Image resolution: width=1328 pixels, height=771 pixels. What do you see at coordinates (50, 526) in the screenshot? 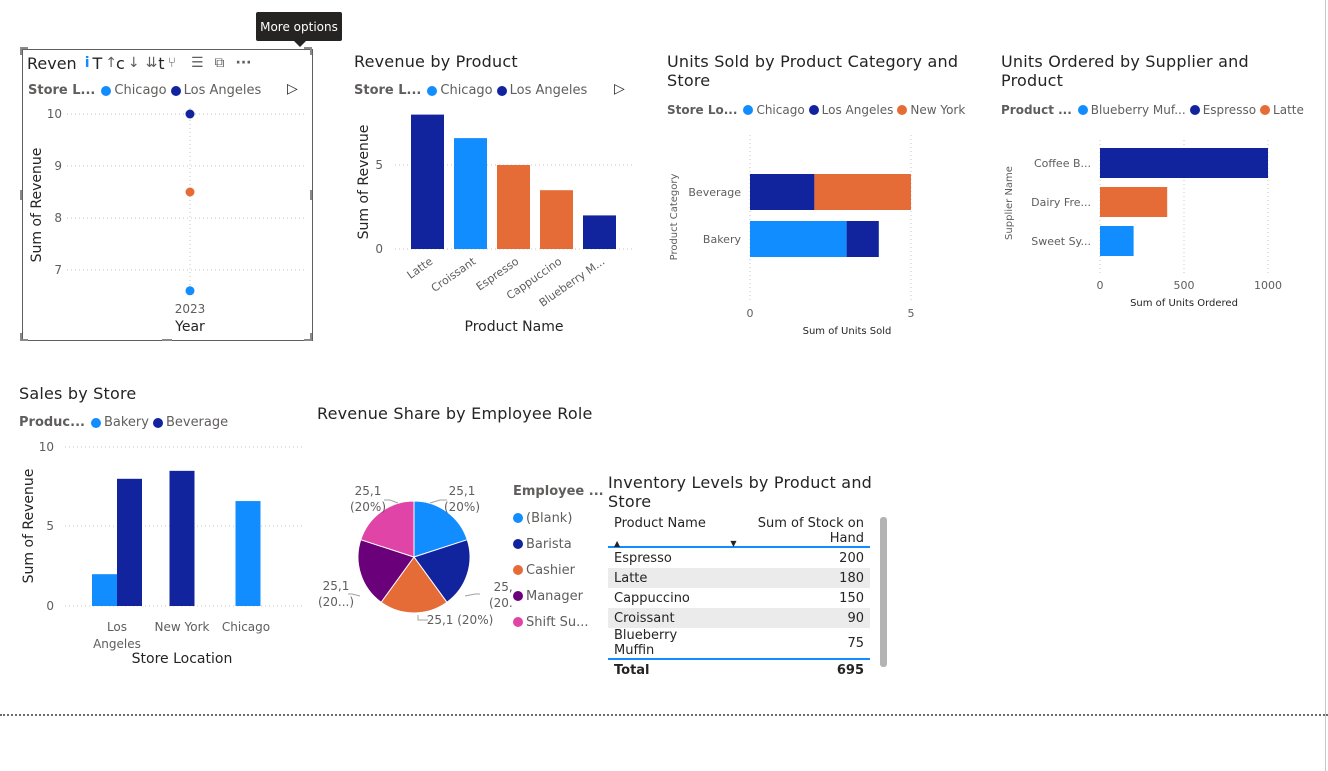
I see `y-tick-label: 5` at bounding box center [50, 526].